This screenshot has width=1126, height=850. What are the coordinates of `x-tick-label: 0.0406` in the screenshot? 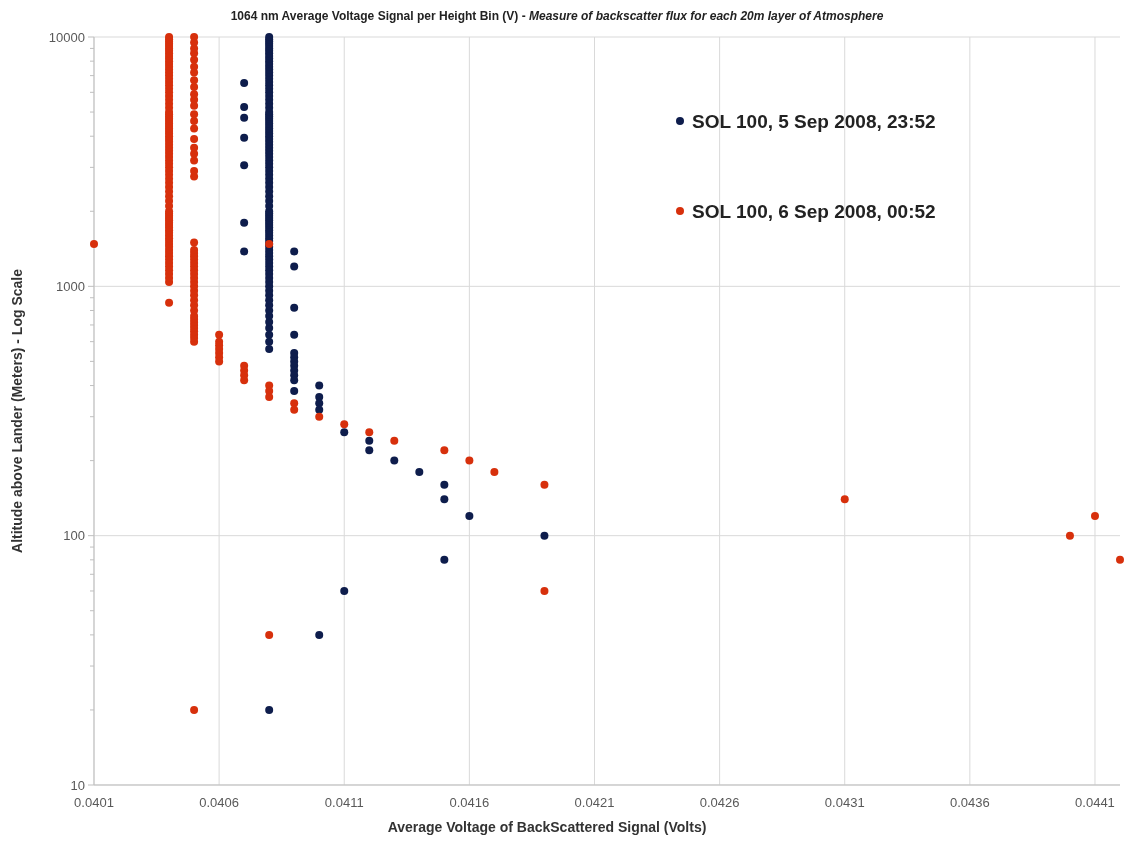 It's located at (219, 802).